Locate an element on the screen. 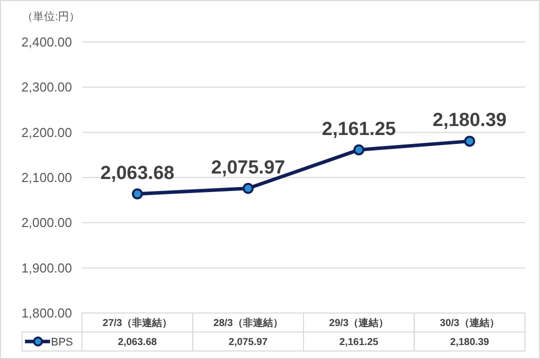 Image resolution: width=540 pixels, height=359 pixels. legend-label: BPS is located at coordinates (62, 342).